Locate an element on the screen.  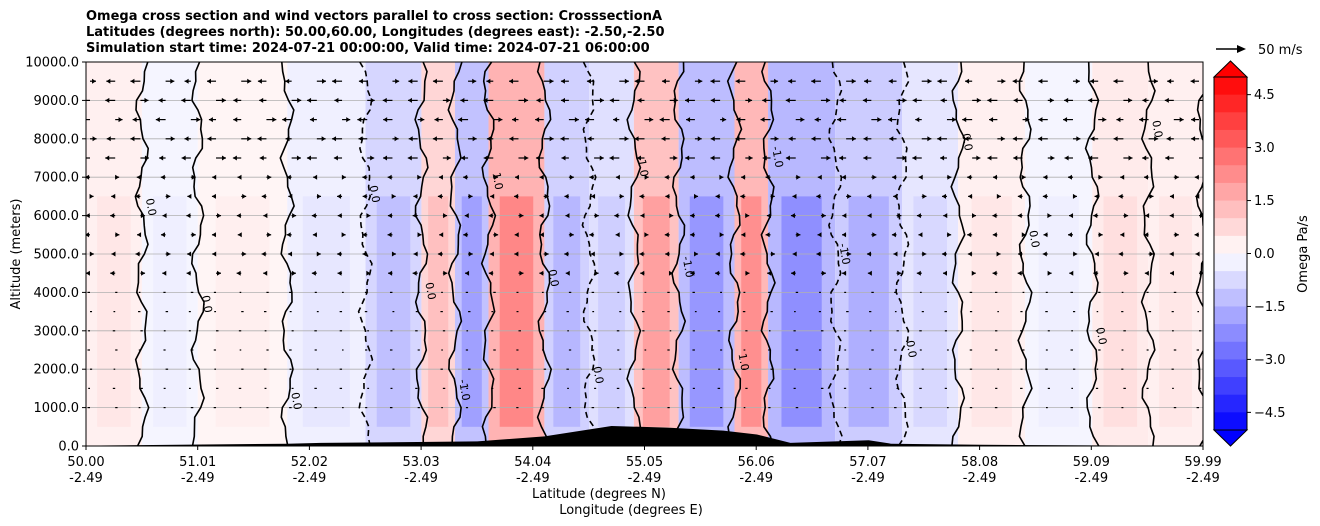
contour-line is located at coordinates (679, 254).